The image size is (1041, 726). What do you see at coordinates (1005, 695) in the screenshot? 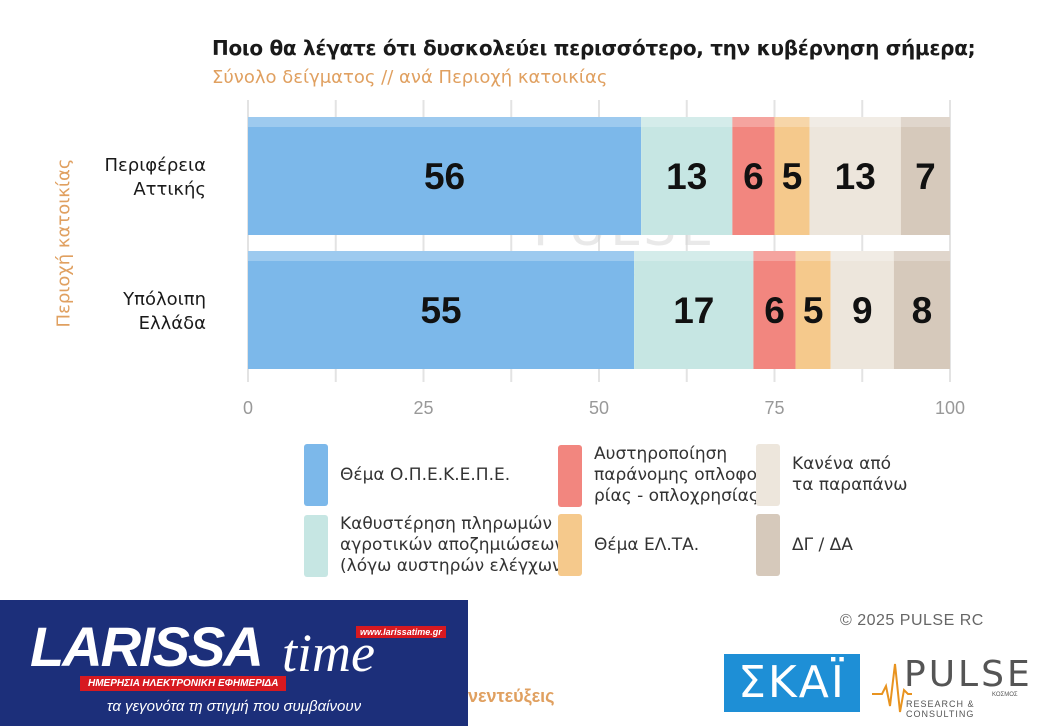
I see `pulse-logo-kosmos: ΚΟΣΜΟΣ` at bounding box center [1005, 695].